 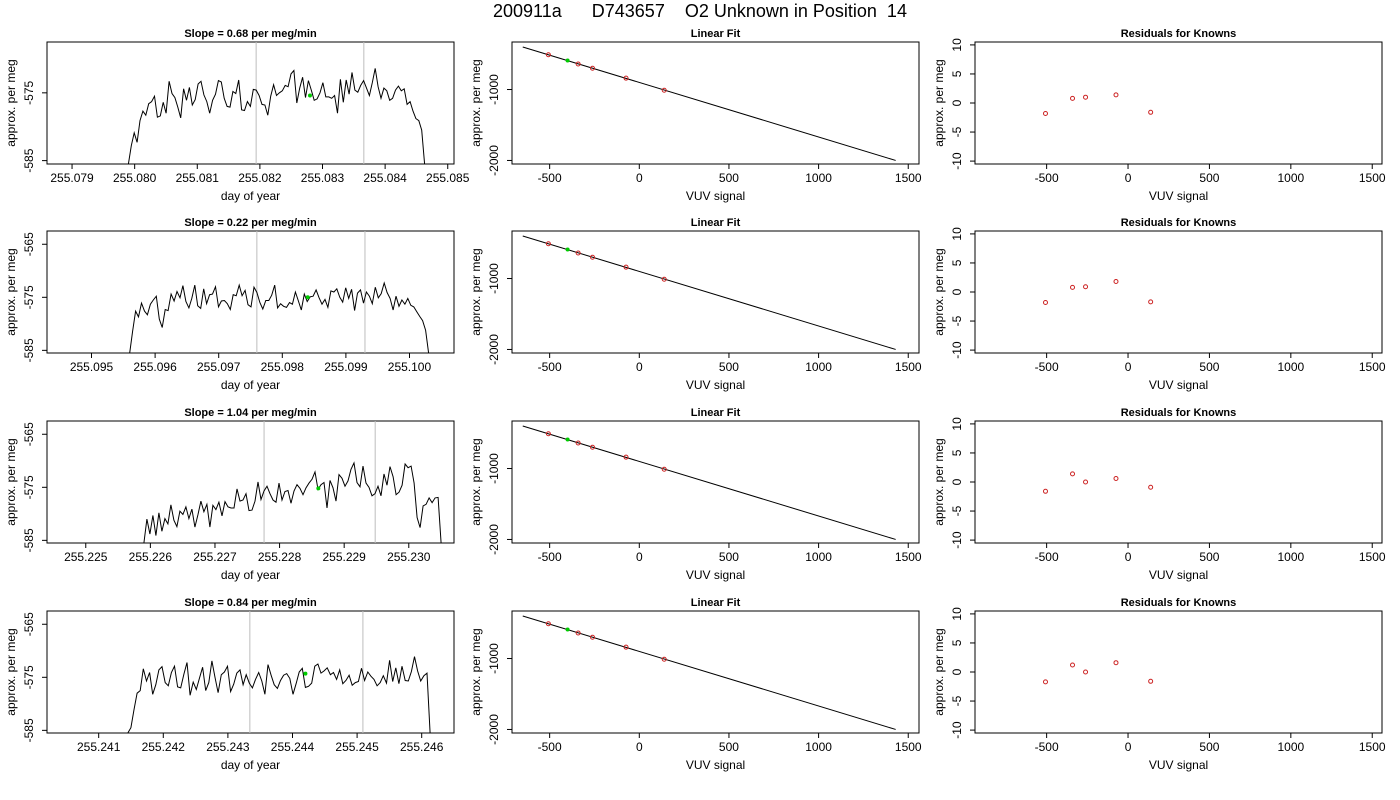 I want to click on timeseries-r4-marker-point, so click(x=305, y=673).